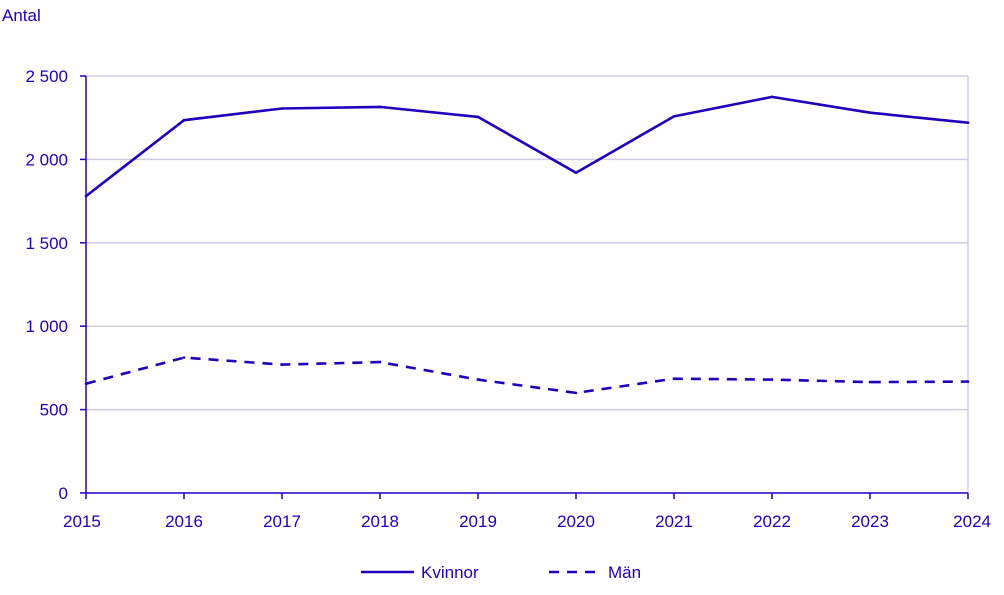 The image size is (1004, 595). I want to click on x-tick-labels: 2015 2016 2017 2018 2019 2020 2021 2022 2023 2024, so click(527, 521).